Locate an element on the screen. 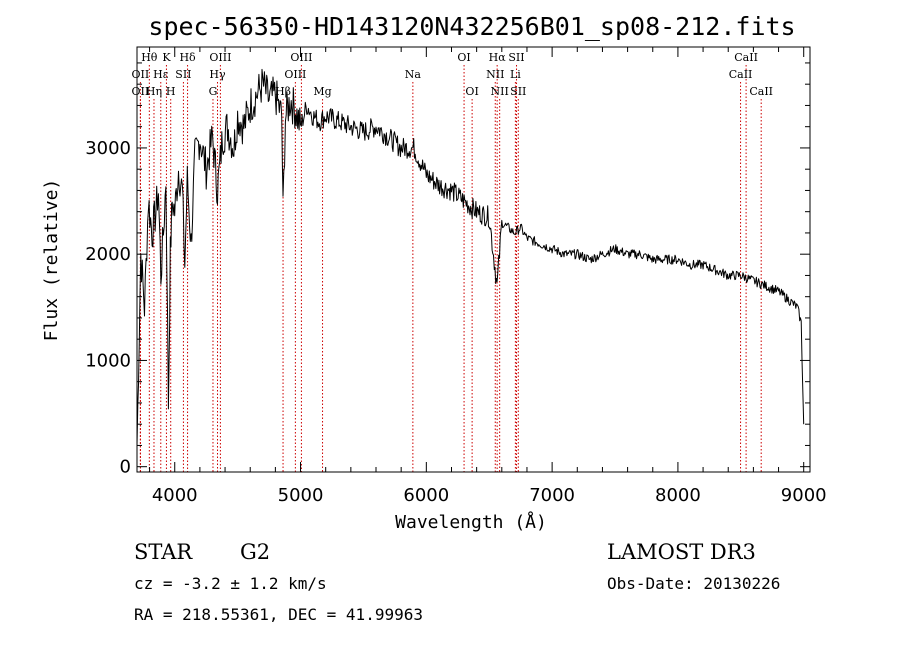  line-label-7: SII is located at coordinates (183, 74).